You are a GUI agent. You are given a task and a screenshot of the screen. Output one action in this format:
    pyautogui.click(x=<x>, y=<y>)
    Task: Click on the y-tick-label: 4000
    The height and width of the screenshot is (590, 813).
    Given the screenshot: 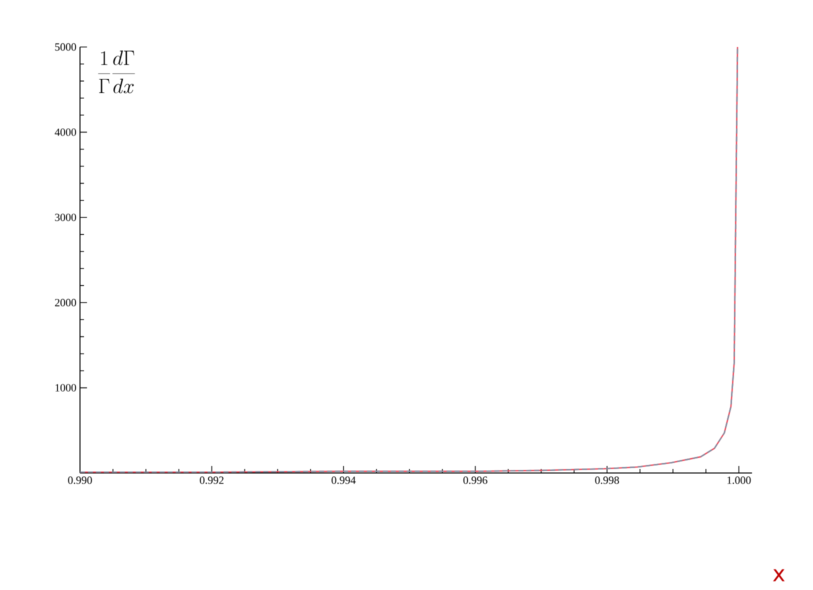 What is the action you would take?
    pyautogui.click(x=65, y=132)
    